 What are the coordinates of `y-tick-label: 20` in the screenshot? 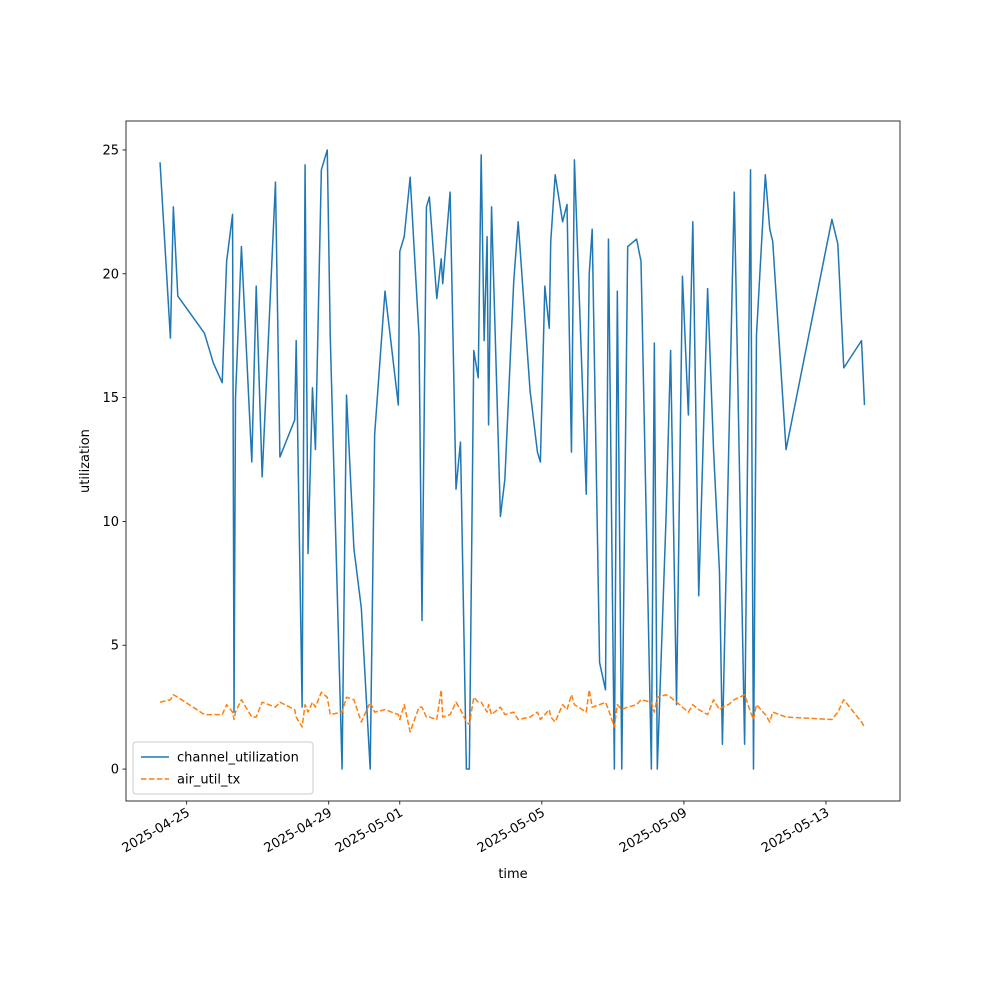 It's located at (110, 274).